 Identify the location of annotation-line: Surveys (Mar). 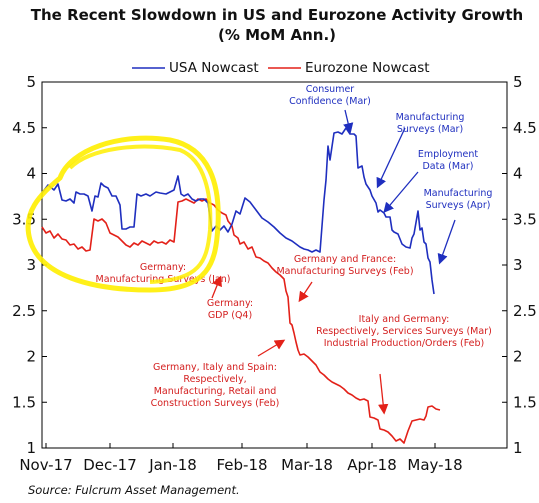
(430, 129).